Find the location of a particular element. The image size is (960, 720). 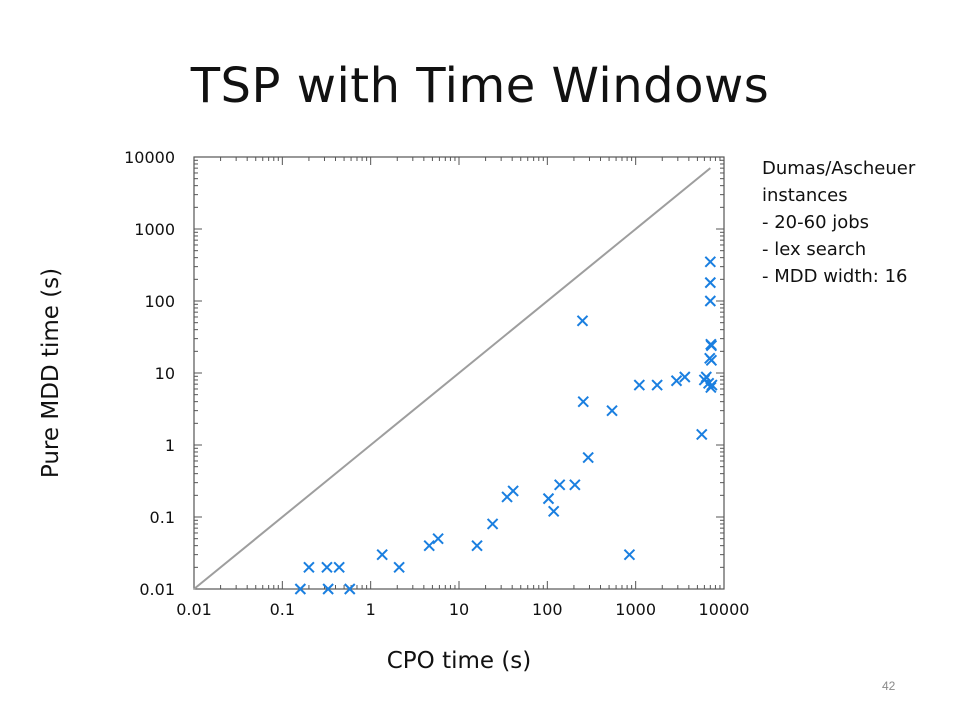

x-tick-labels: 0.01 0.1 1 10 100 1000 10000 is located at coordinates (462, 609).